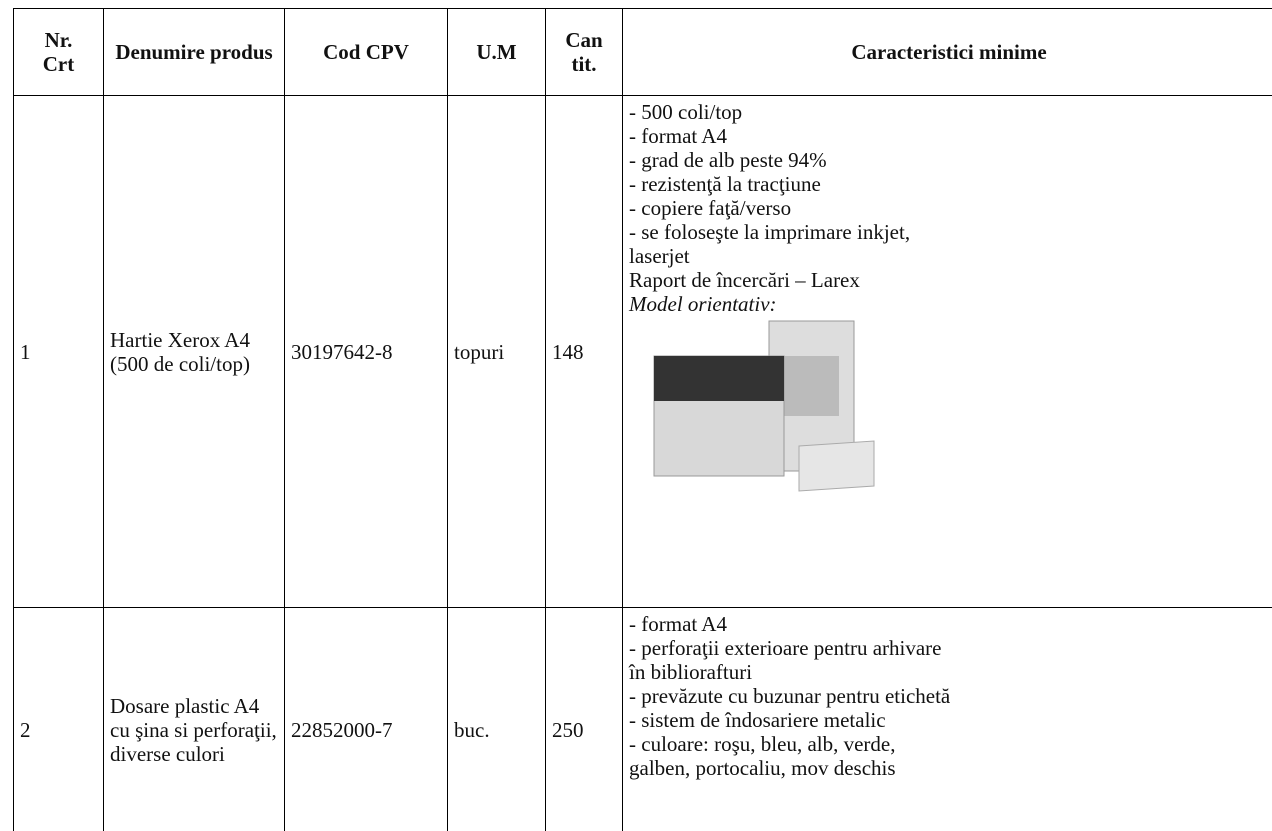  Describe the element at coordinates (584, 719) in the screenshot. I see `cell-qty: 250` at that location.